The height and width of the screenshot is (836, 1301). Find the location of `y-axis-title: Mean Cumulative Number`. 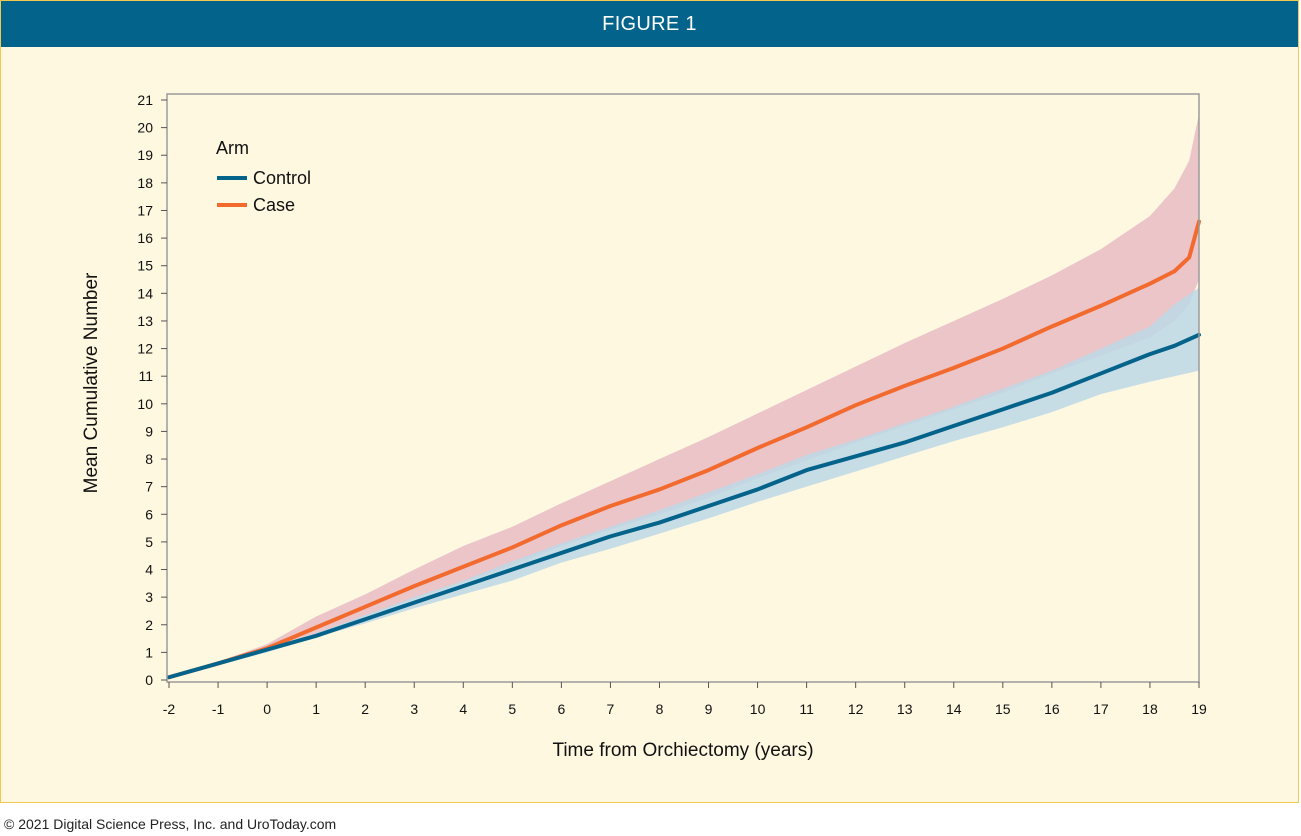

y-axis-title: Mean Cumulative Number is located at coordinates (91, 382).